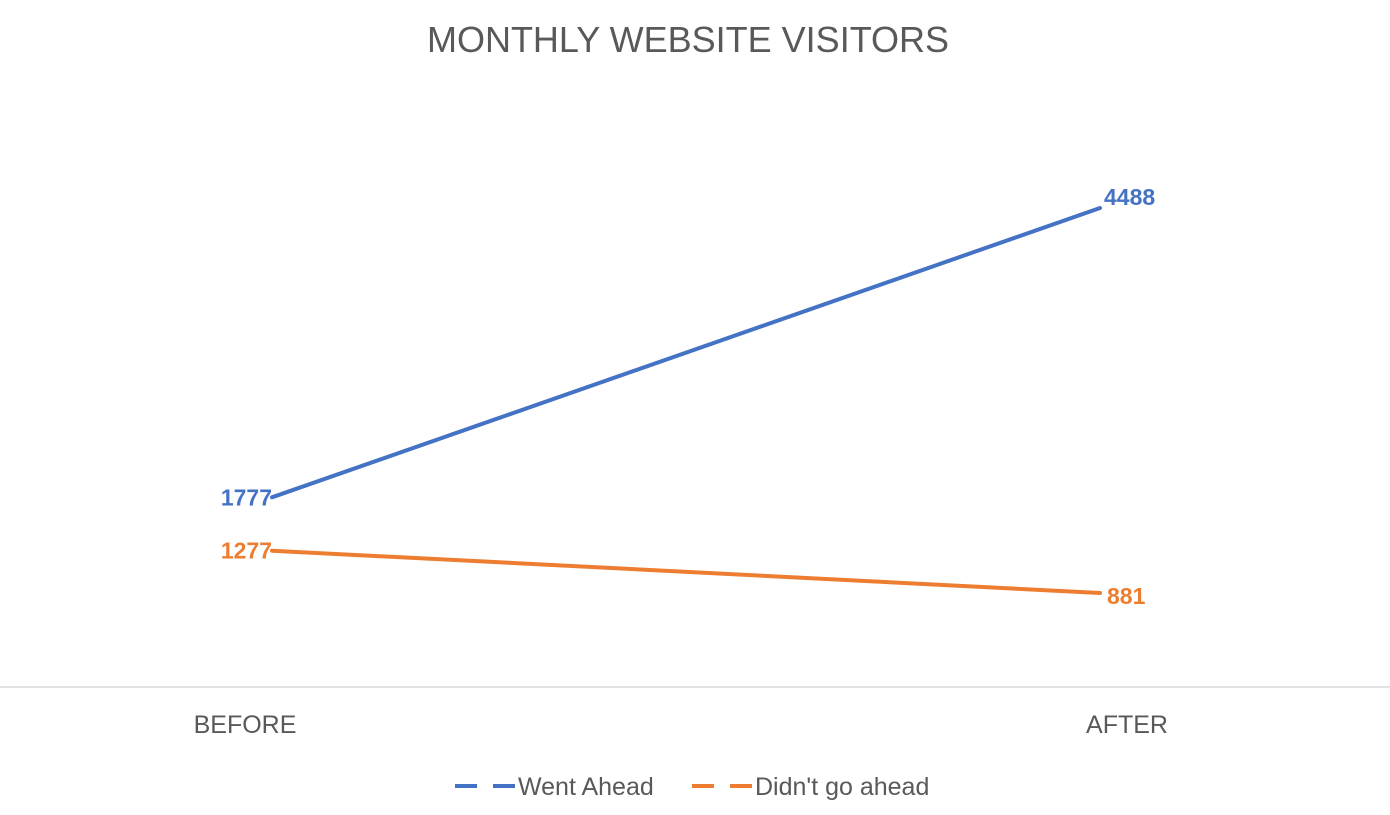 The height and width of the screenshot is (815, 1390). What do you see at coordinates (681, 725) in the screenshot?
I see `x-tick-labels: BEFORE AFTER` at bounding box center [681, 725].